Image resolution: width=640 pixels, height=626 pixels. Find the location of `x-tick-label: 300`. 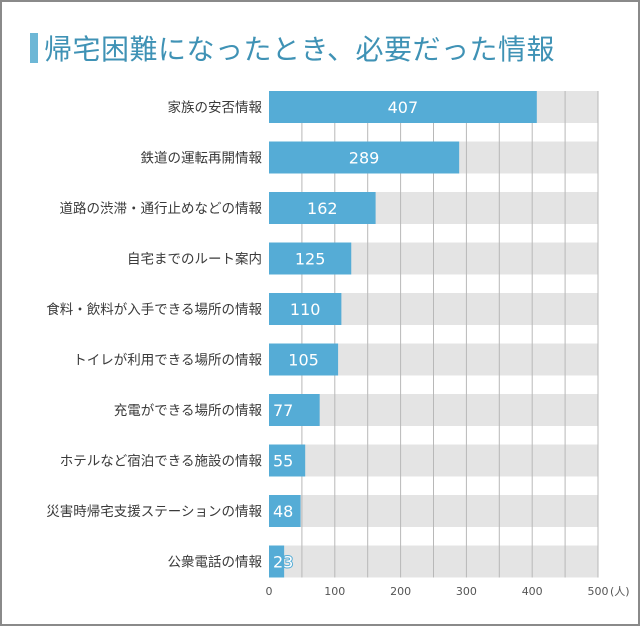

x-tick-label: 300 is located at coordinates (466, 591).